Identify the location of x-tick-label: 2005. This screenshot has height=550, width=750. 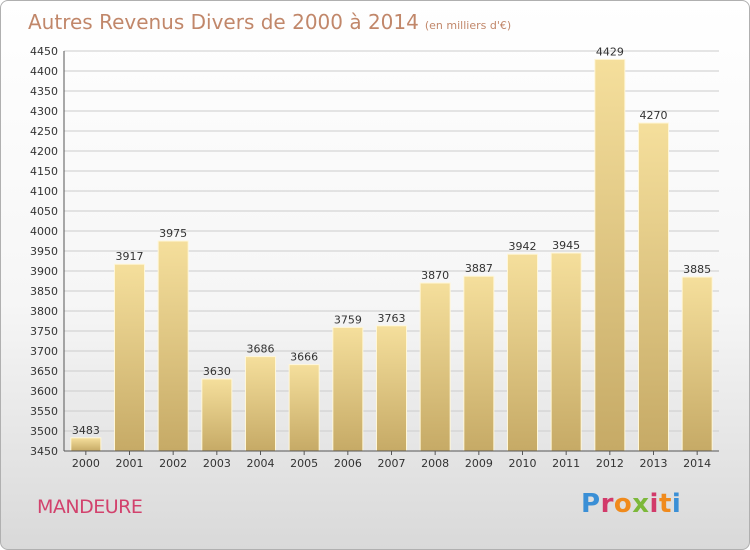
(304, 463).